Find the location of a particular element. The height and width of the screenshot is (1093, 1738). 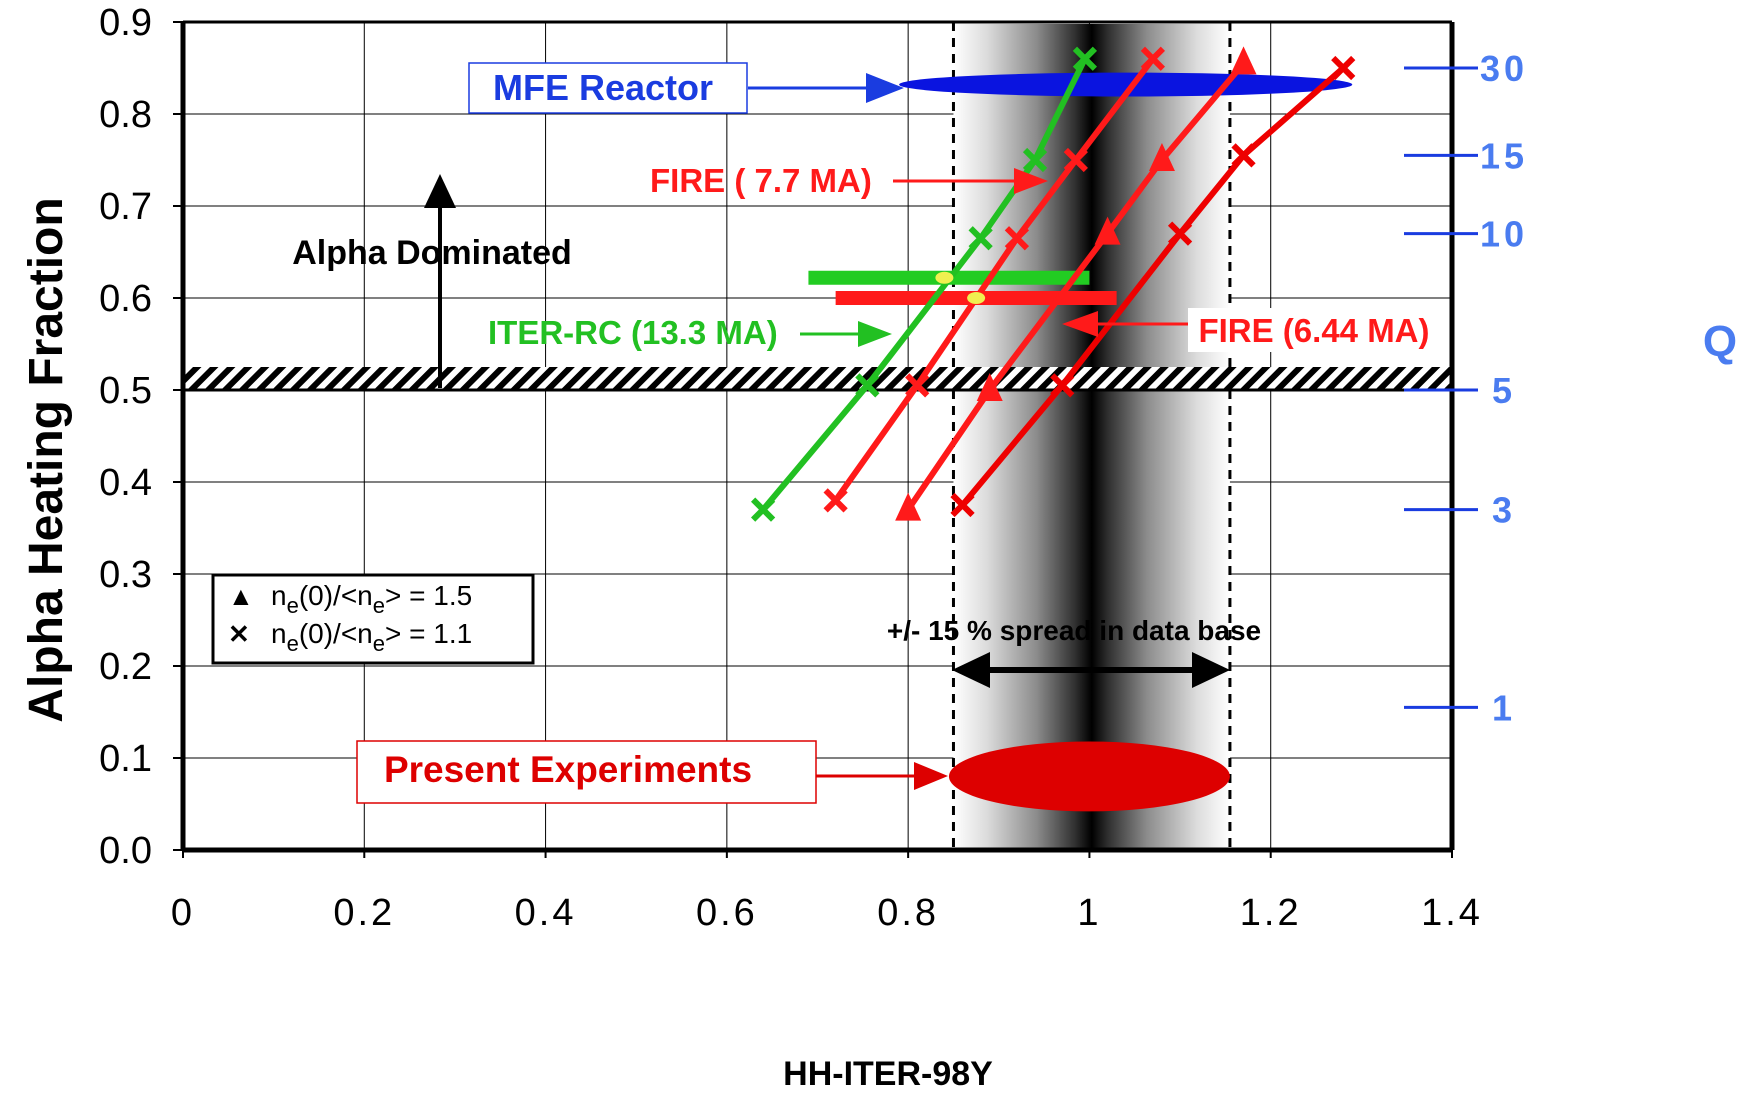

x-tick-label: 0.8 is located at coordinates (908, 913).